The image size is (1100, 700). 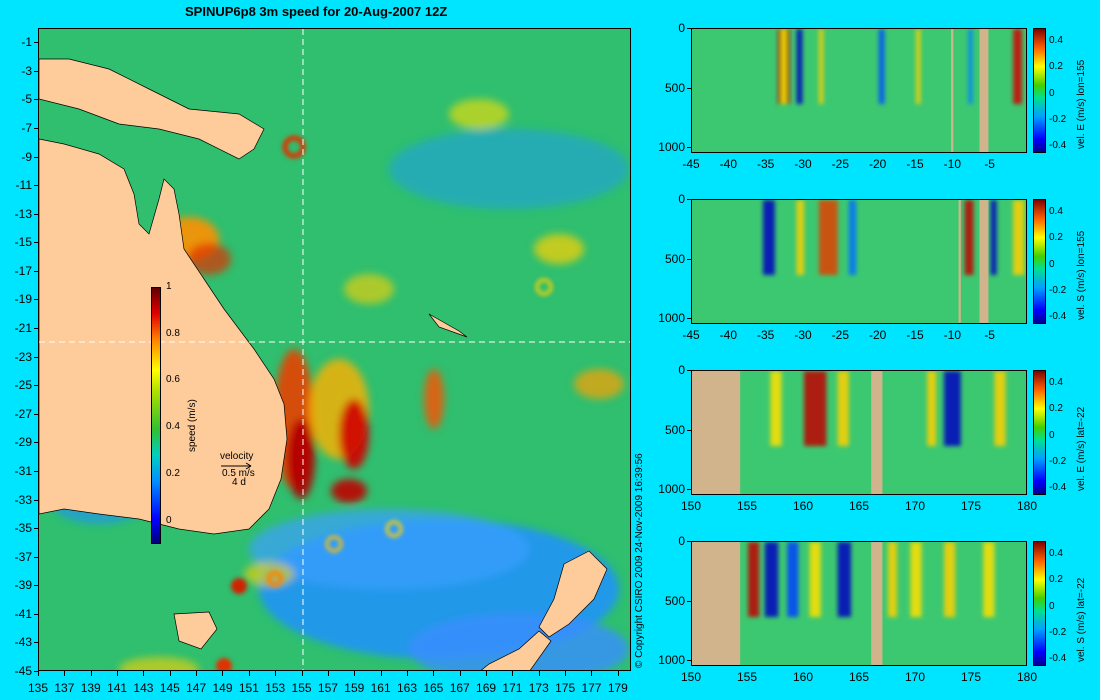 I want to click on map-y-tick-label: -33, so click(x=23, y=499).